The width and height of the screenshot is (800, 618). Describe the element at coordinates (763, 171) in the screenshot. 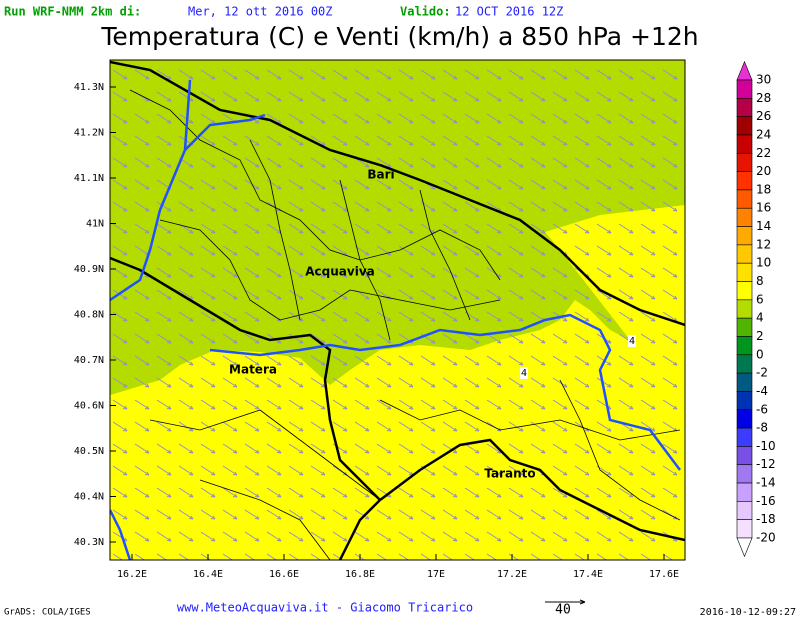

I see `colorbar-label: 20` at that location.